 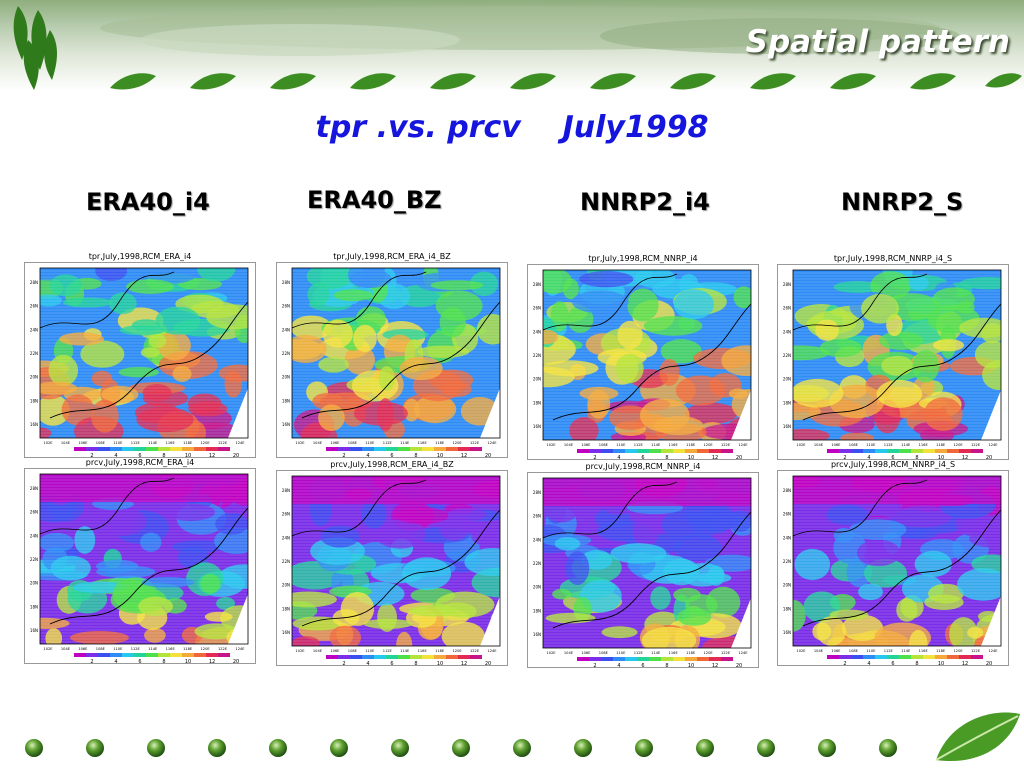 What do you see at coordinates (977, 737) in the screenshot?
I see `leaf-icon` at bounding box center [977, 737].